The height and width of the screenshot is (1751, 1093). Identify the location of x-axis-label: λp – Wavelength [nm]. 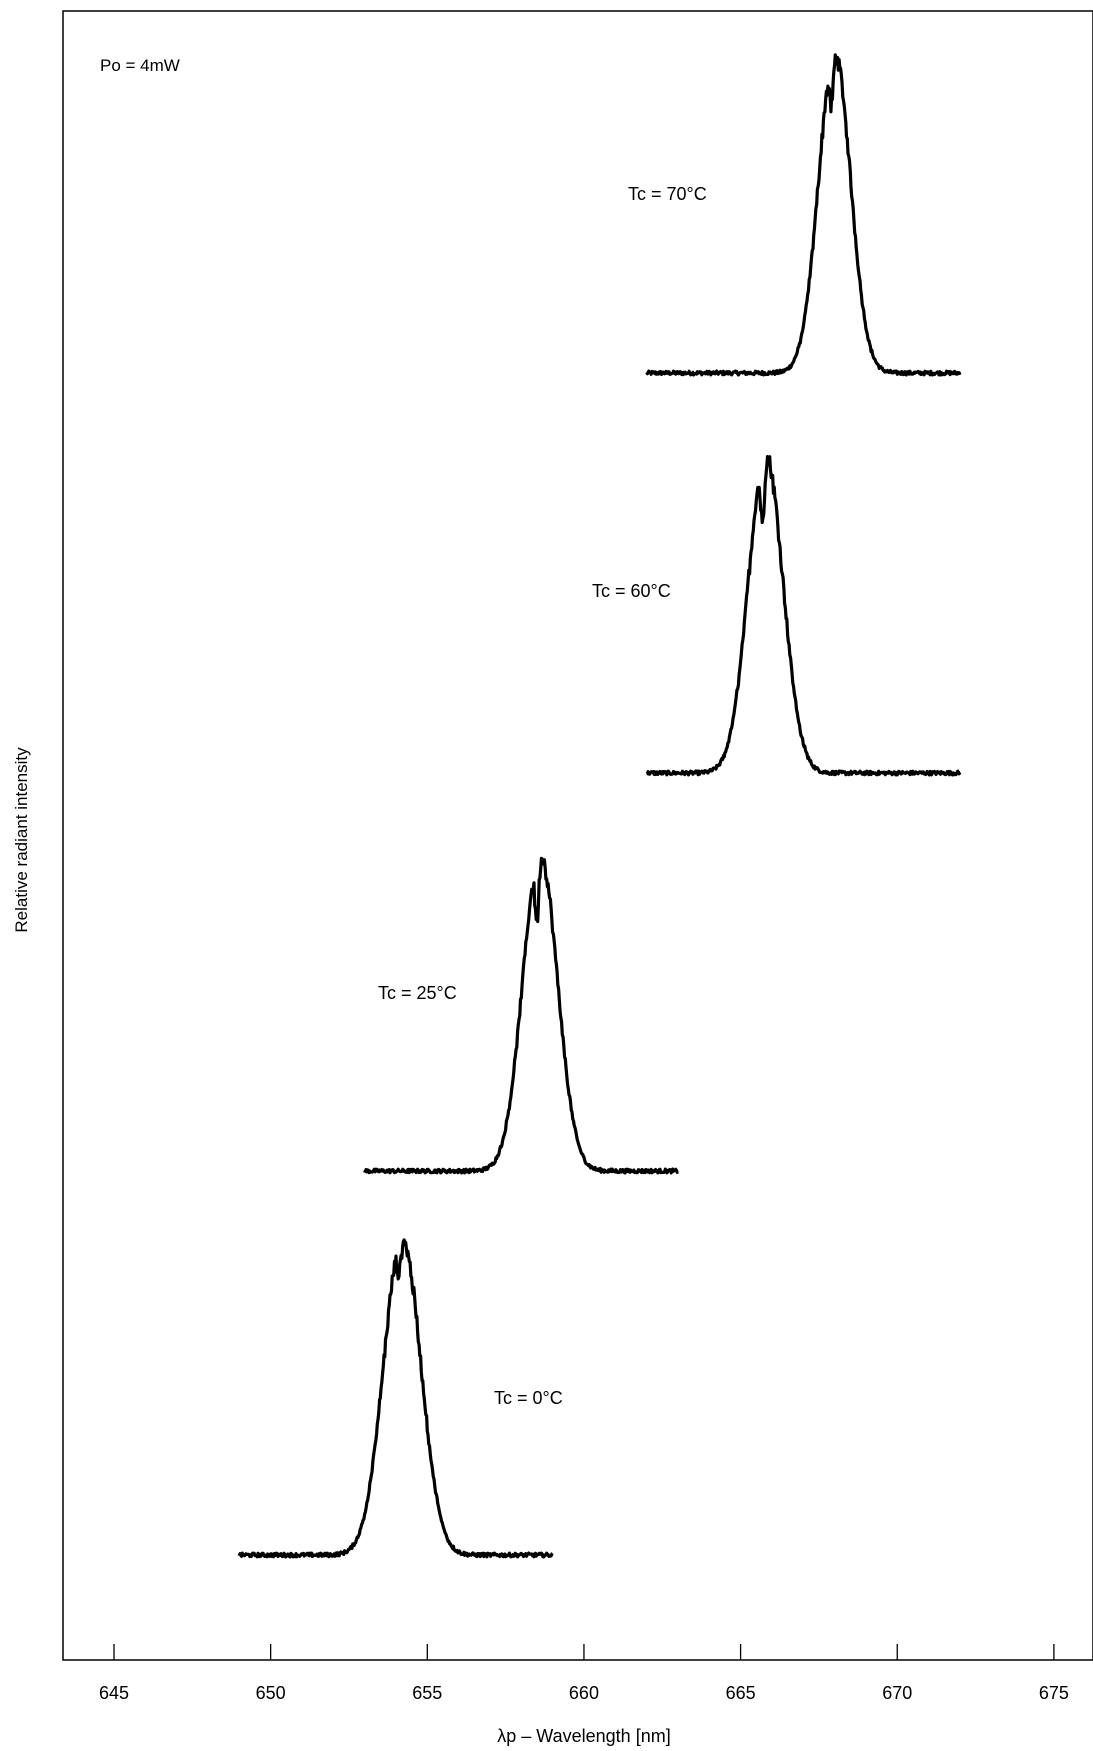
(583, 1736).